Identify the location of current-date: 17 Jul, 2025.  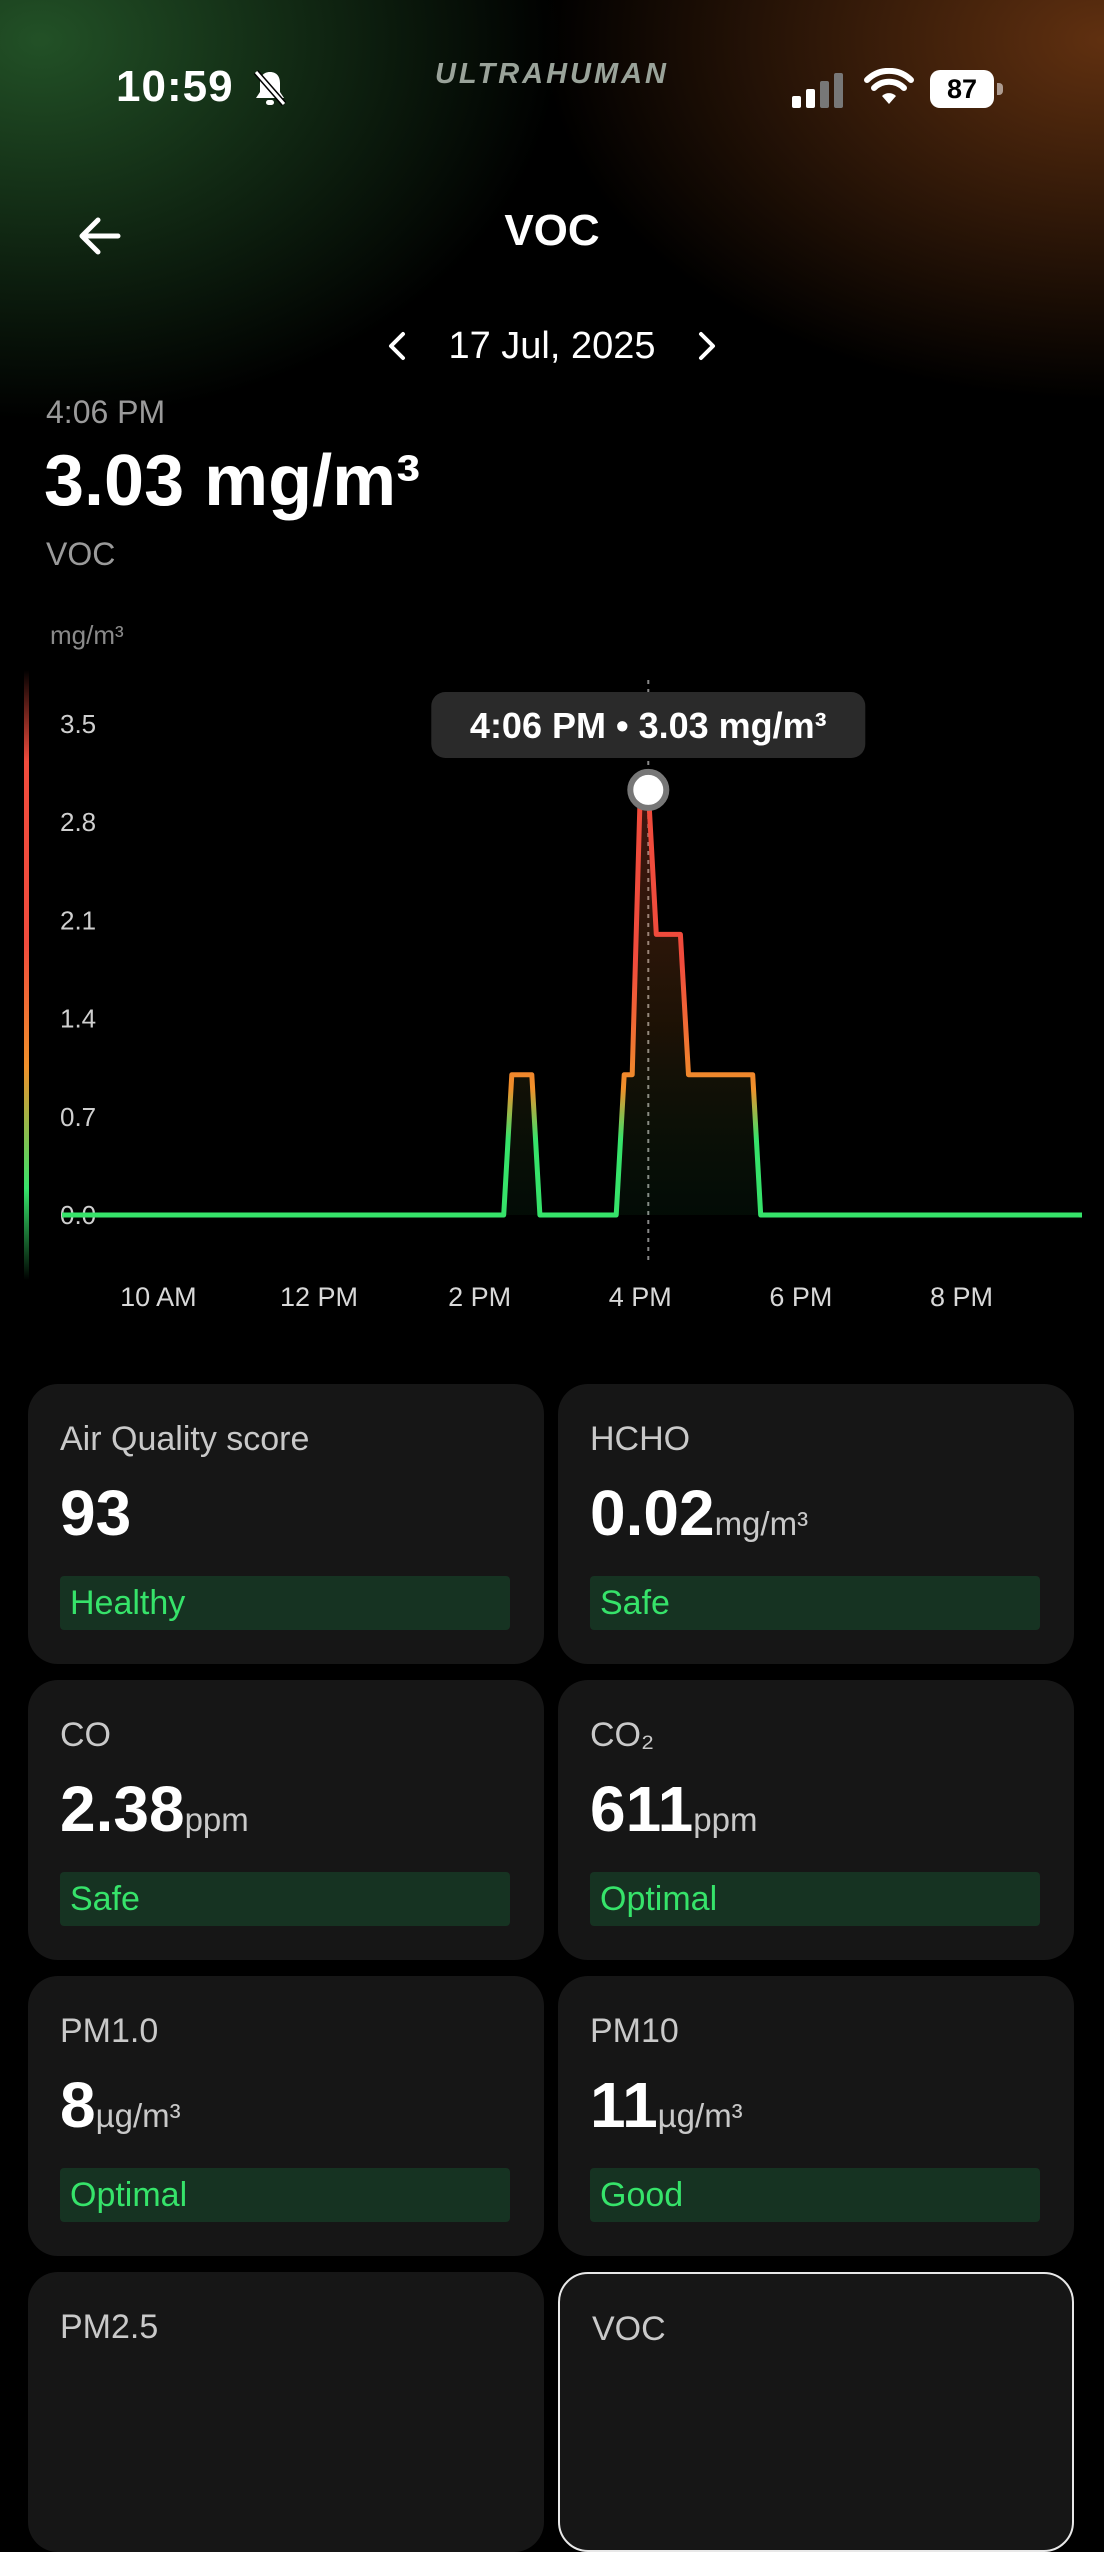
(552, 346).